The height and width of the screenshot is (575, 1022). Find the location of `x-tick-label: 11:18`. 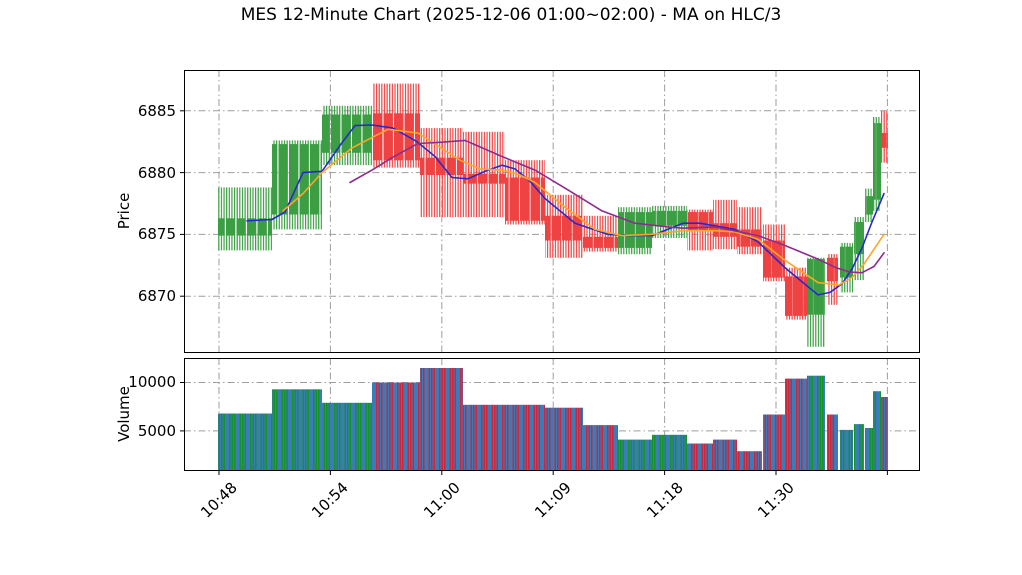

x-tick-label: 11:18 is located at coordinates (664, 500).